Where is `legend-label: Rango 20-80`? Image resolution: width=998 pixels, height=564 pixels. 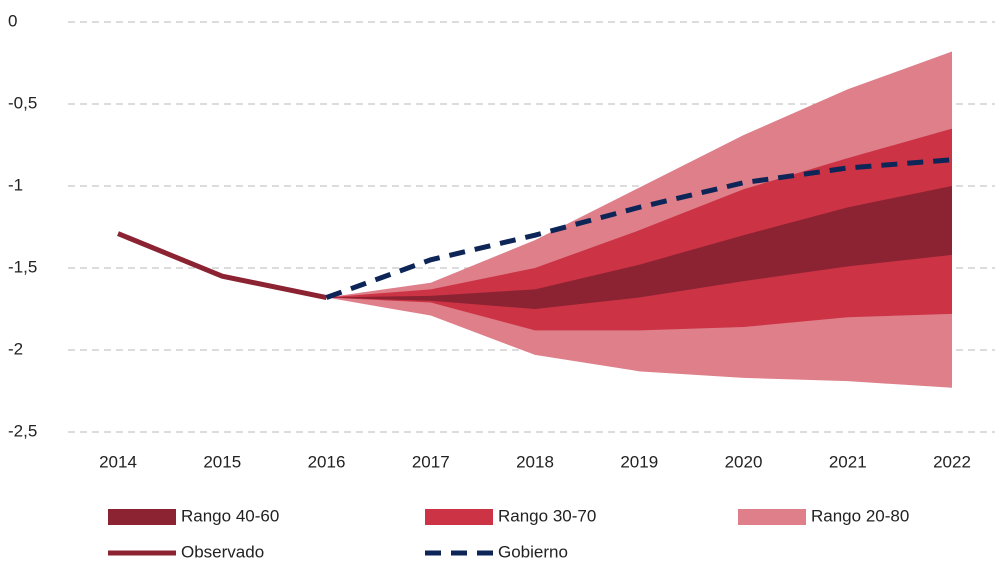
legend-label: Rango 20-80 is located at coordinates (860, 515).